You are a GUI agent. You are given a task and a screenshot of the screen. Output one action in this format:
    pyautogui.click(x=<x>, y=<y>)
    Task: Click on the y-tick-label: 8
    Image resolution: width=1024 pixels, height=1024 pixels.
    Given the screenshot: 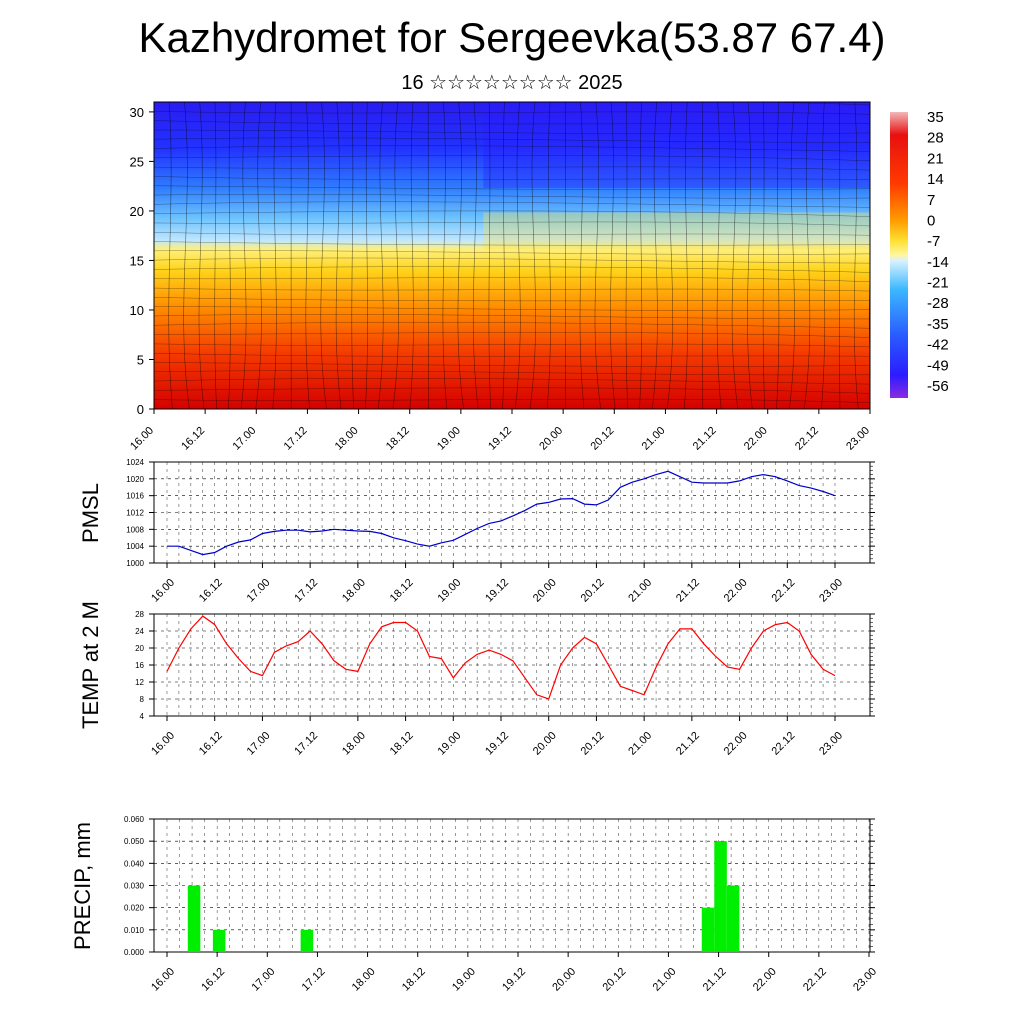 What is the action you would take?
    pyautogui.click(x=142, y=699)
    